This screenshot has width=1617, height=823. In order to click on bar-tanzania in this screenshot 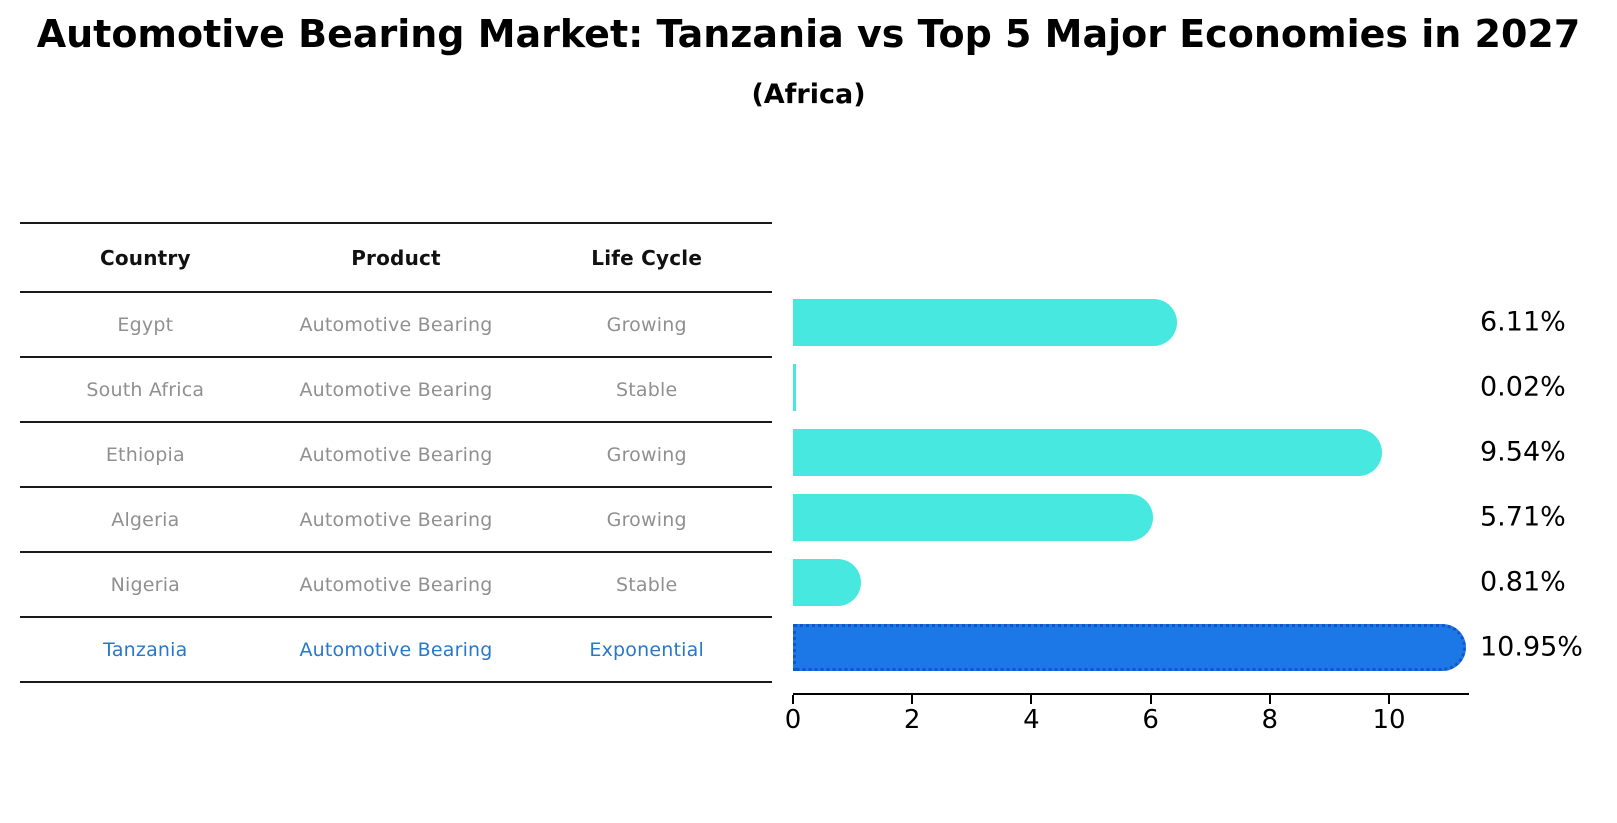, I will do `click(1129, 647)`.